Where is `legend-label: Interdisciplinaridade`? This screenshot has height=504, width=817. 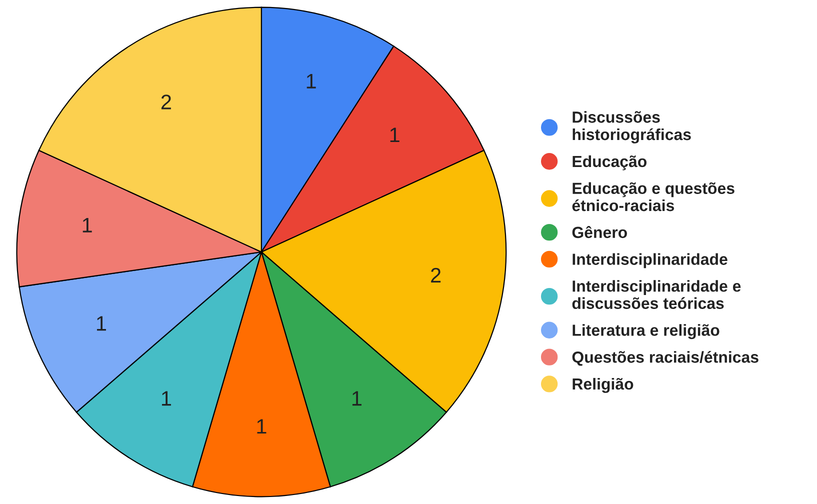
legend-label: Interdisciplinaridade is located at coordinates (650, 260).